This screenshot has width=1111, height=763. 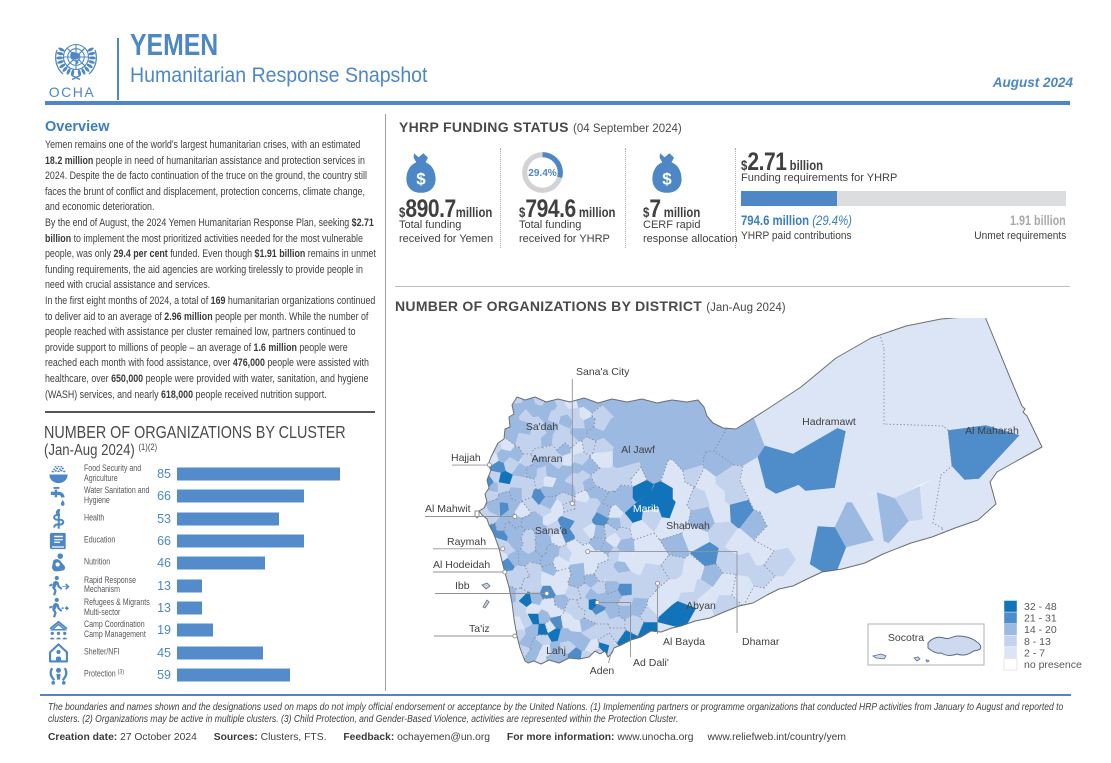 I want to click on cluster-row: Camp Coordination Camp Management 19, so click(x=210, y=630).